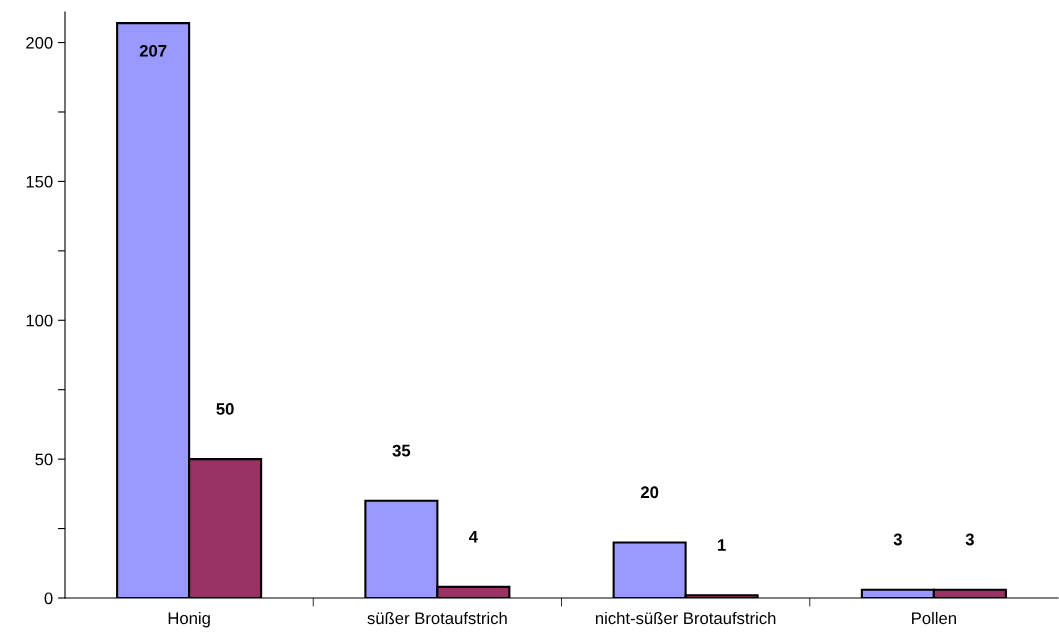  What do you see at coordinates (39, 320) in the screenshot?
I see `y-tick-label: 100` at bounding box center [39, 320].